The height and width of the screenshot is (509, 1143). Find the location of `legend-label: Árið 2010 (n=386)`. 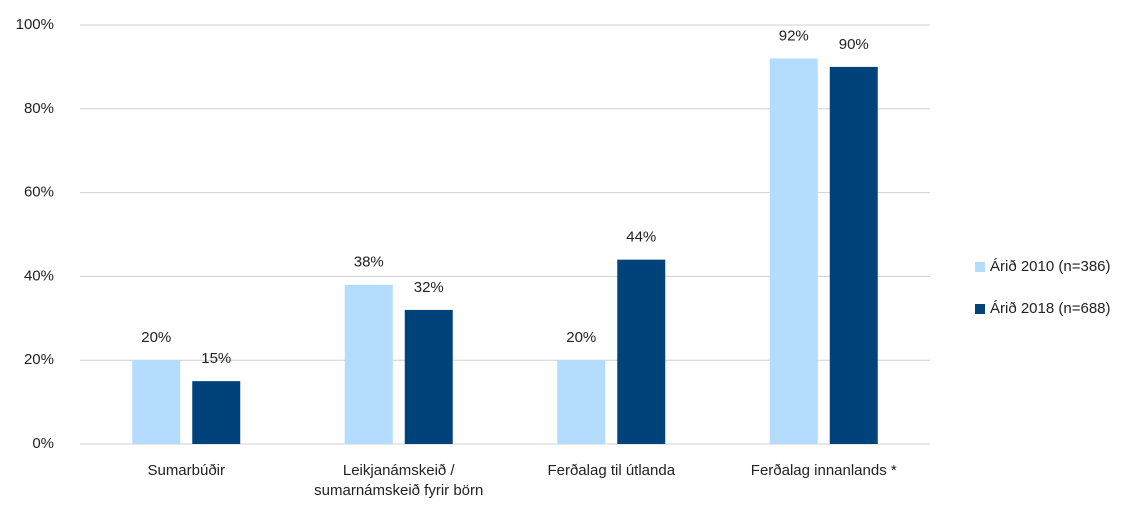

legend-label: Árið 2010 (n=386) is located at coordinates (1050, 266).